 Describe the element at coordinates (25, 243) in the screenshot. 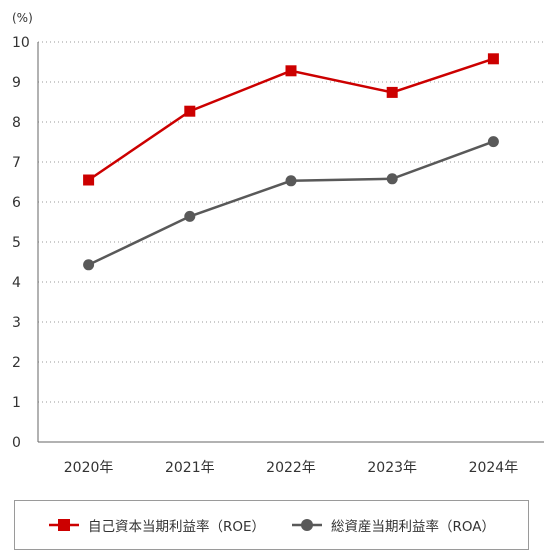

I see `y-axis: 0 1 2 3 4 5 6 7 8 9 10` at that location.